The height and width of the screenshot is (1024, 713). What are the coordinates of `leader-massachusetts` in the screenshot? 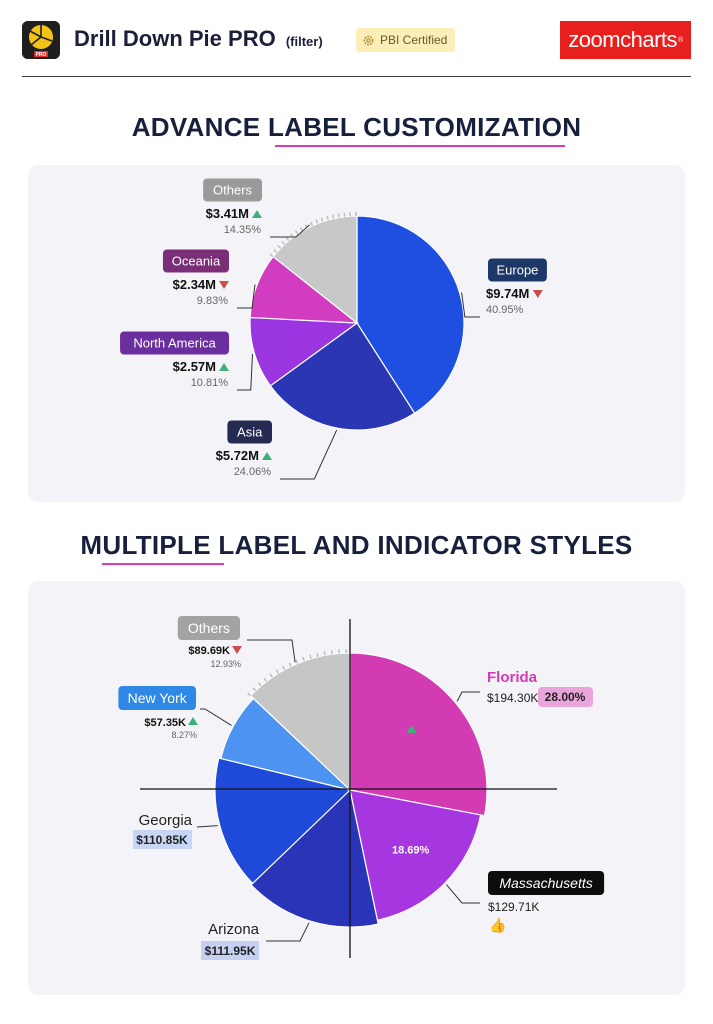 It's located at (462, 894).